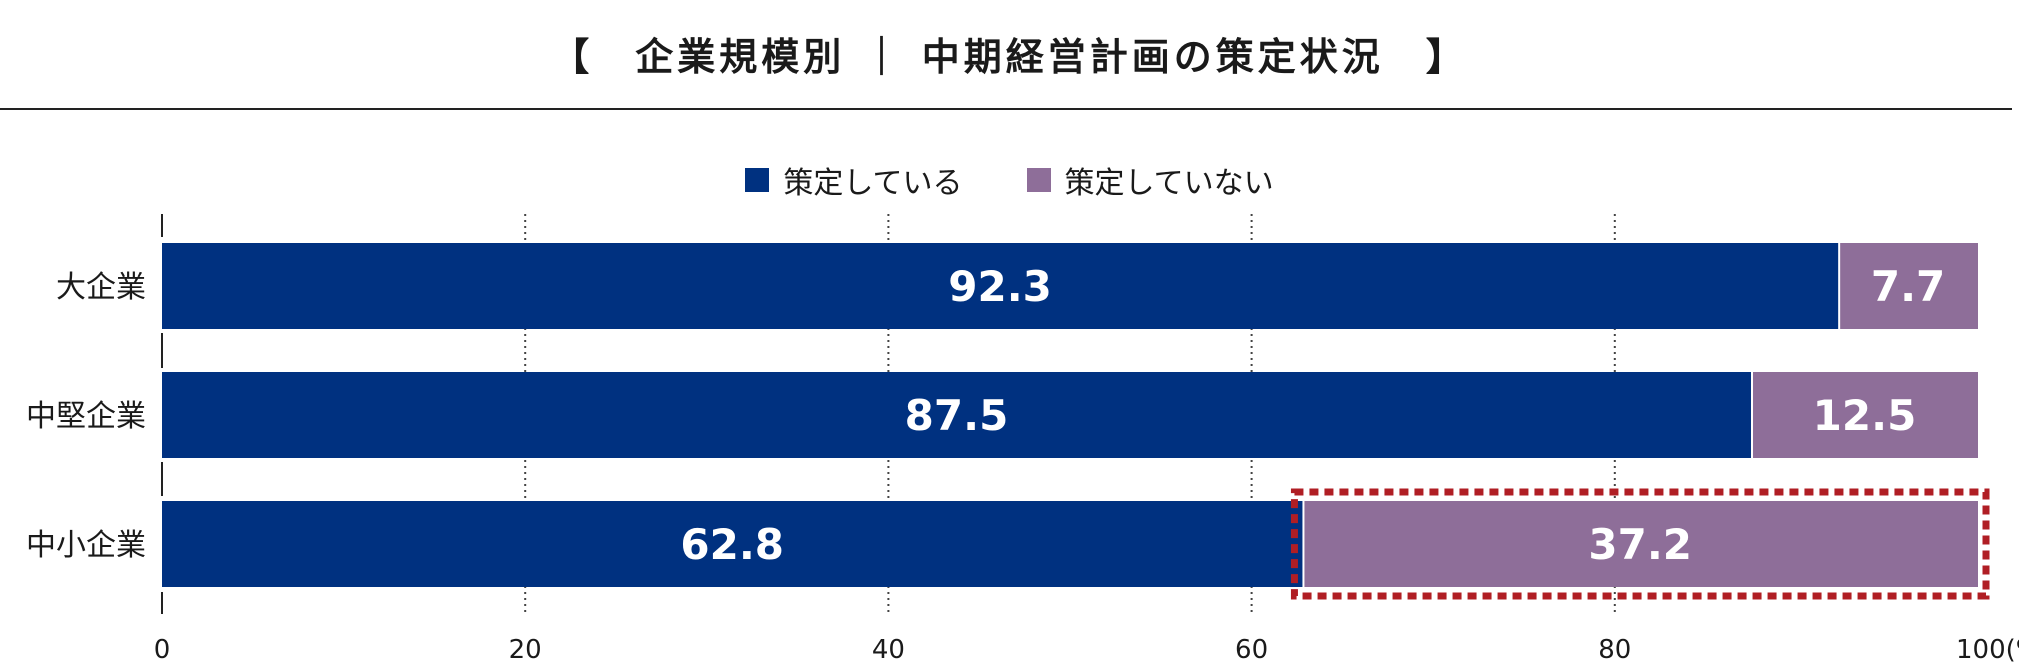 This screenshot has width=2019, height=664. I want to click on data-label: 87.5, so click(957, 415).